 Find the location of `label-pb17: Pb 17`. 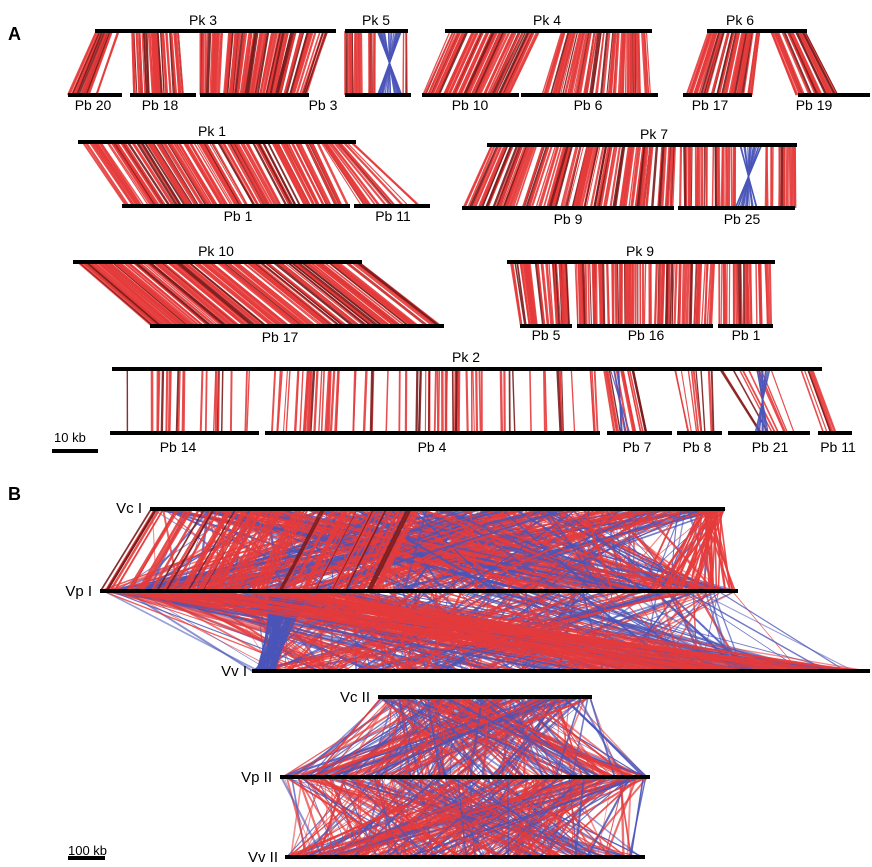

label-pb17: Pb 17 is located at coordinates (280, 337).